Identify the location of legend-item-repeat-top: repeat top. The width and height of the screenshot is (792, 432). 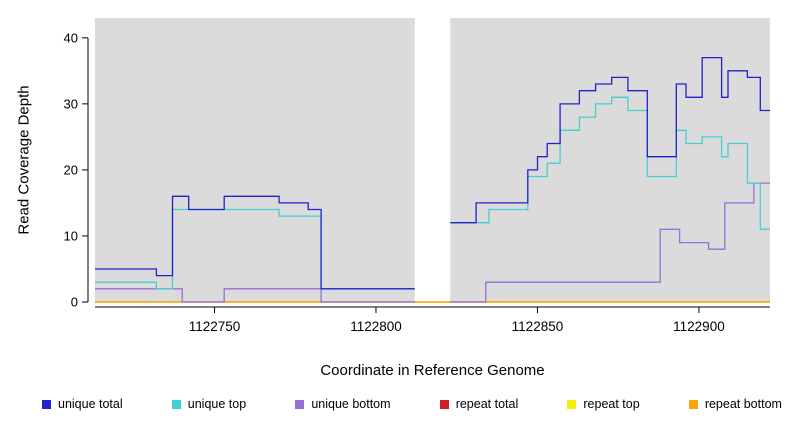
(603, 404).